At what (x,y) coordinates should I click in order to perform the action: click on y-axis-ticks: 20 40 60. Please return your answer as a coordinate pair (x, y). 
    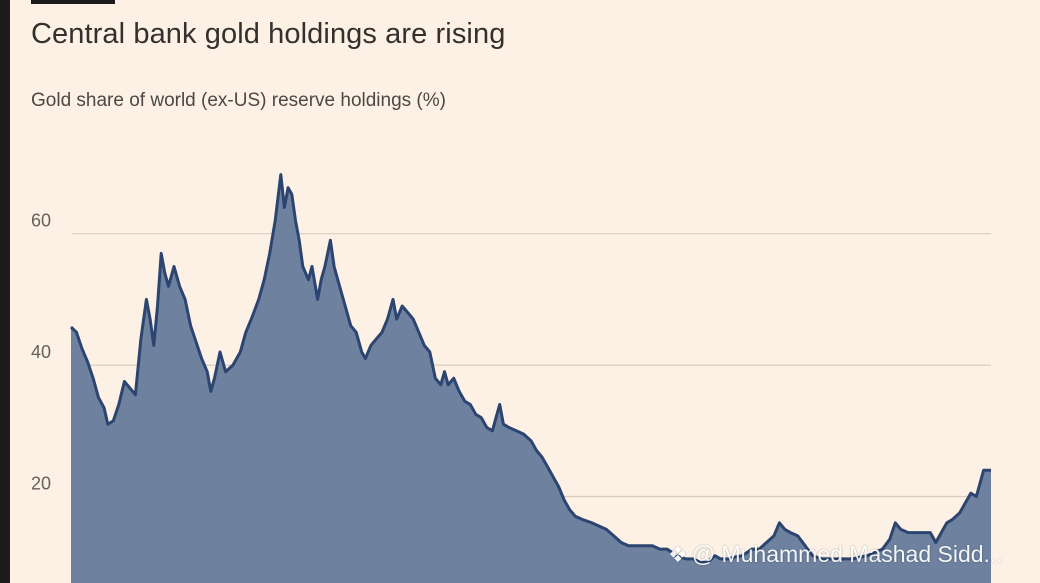
    Looking at the image, I should click on (41, 352).